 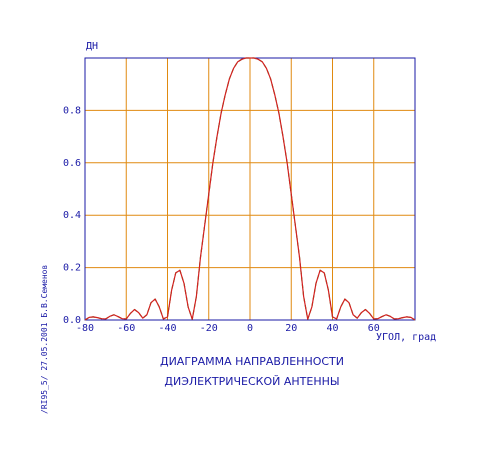 What do you see at coordinates (250, 328) in the screenshot?
I see `x-tick-label: 0` at bounding box center [250, 328].